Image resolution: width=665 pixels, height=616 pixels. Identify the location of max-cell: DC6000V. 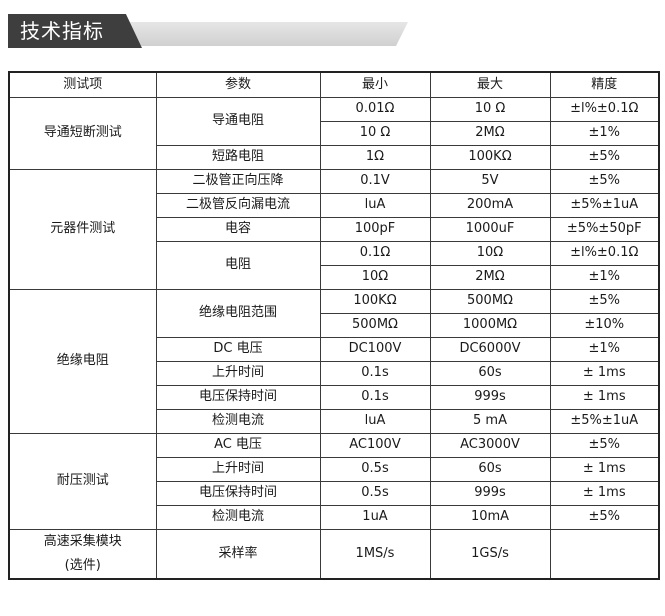
(490, 349).